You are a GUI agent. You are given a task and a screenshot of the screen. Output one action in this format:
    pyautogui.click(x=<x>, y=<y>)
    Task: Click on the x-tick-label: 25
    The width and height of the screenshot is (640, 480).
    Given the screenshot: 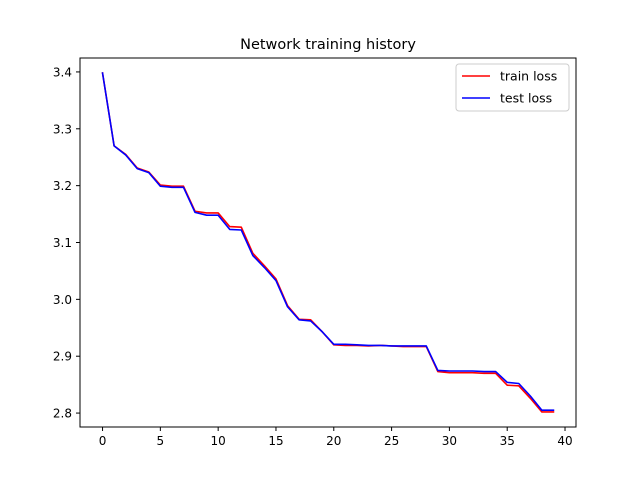 What is the action you would take?
    pyautogui.click(x=391, y=441)
    